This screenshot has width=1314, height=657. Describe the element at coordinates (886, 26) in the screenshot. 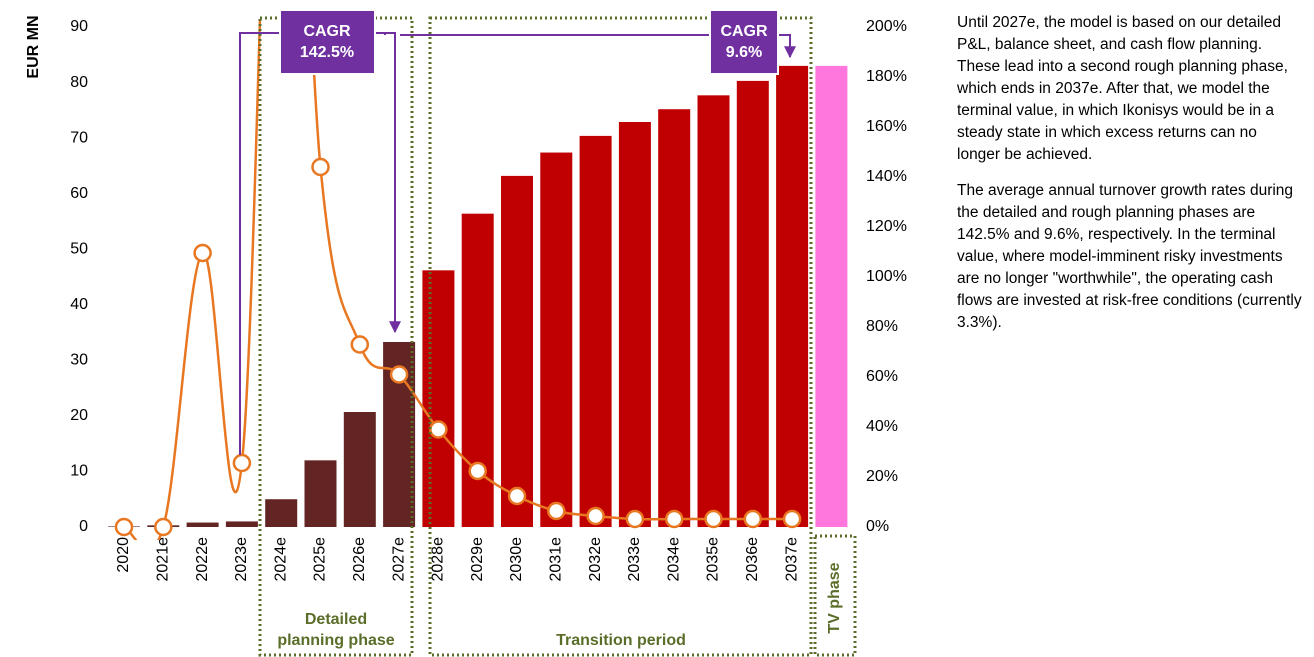

I see `y2-tick-label: 200%` at that location.